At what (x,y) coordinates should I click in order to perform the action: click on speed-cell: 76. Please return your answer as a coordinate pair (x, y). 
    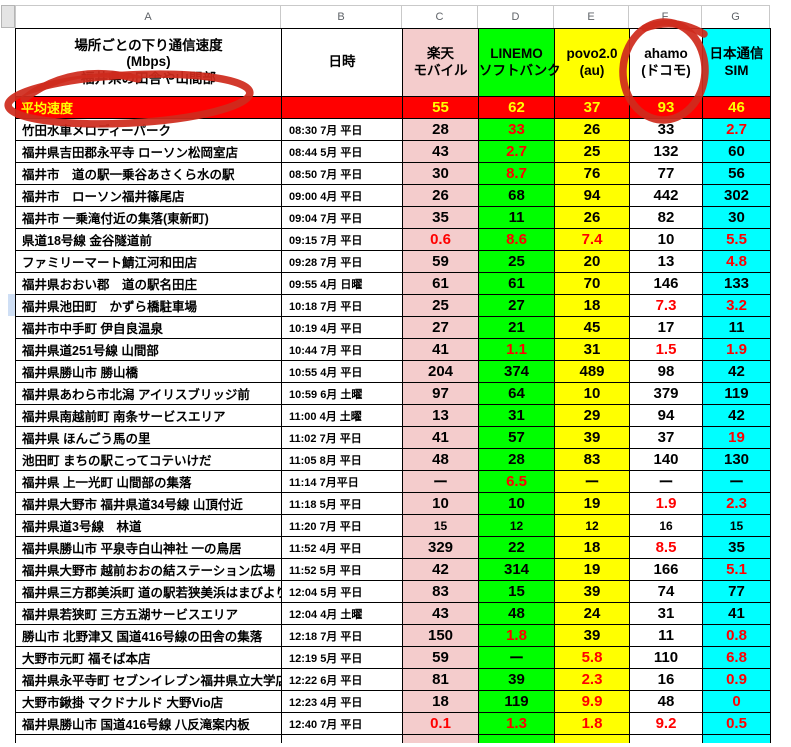
    Looking at the image, I should click on (592, 173).